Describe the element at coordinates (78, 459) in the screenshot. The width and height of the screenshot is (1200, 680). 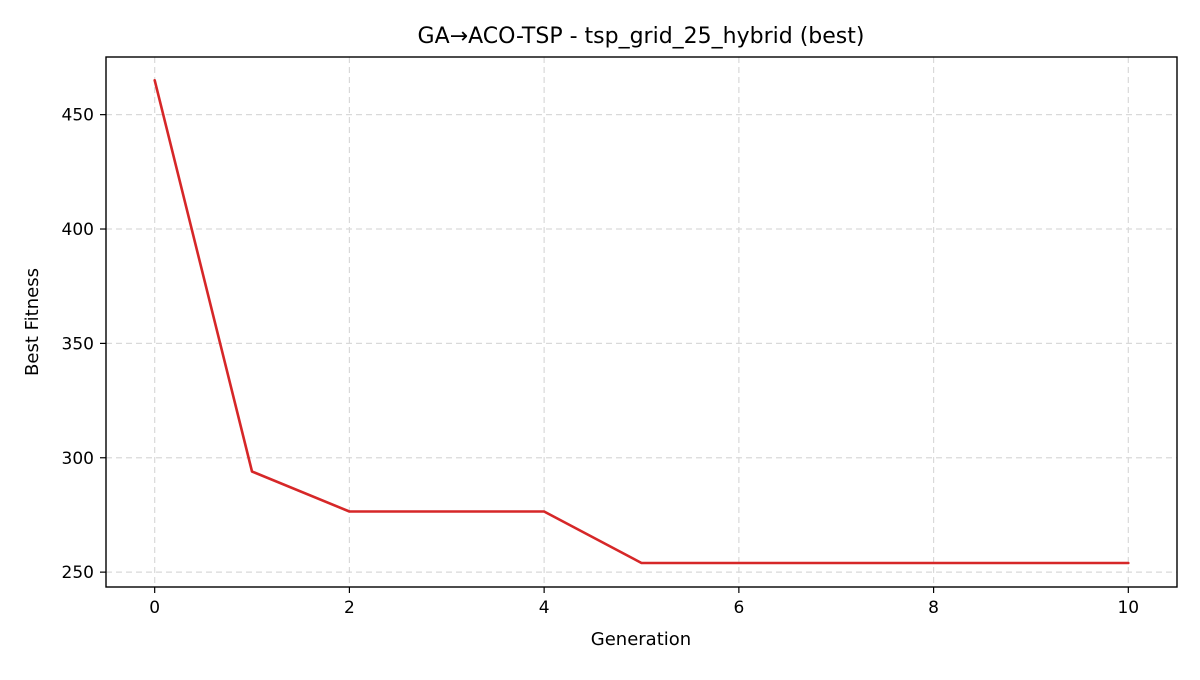
I see `y-tick-label: 300` at that location.